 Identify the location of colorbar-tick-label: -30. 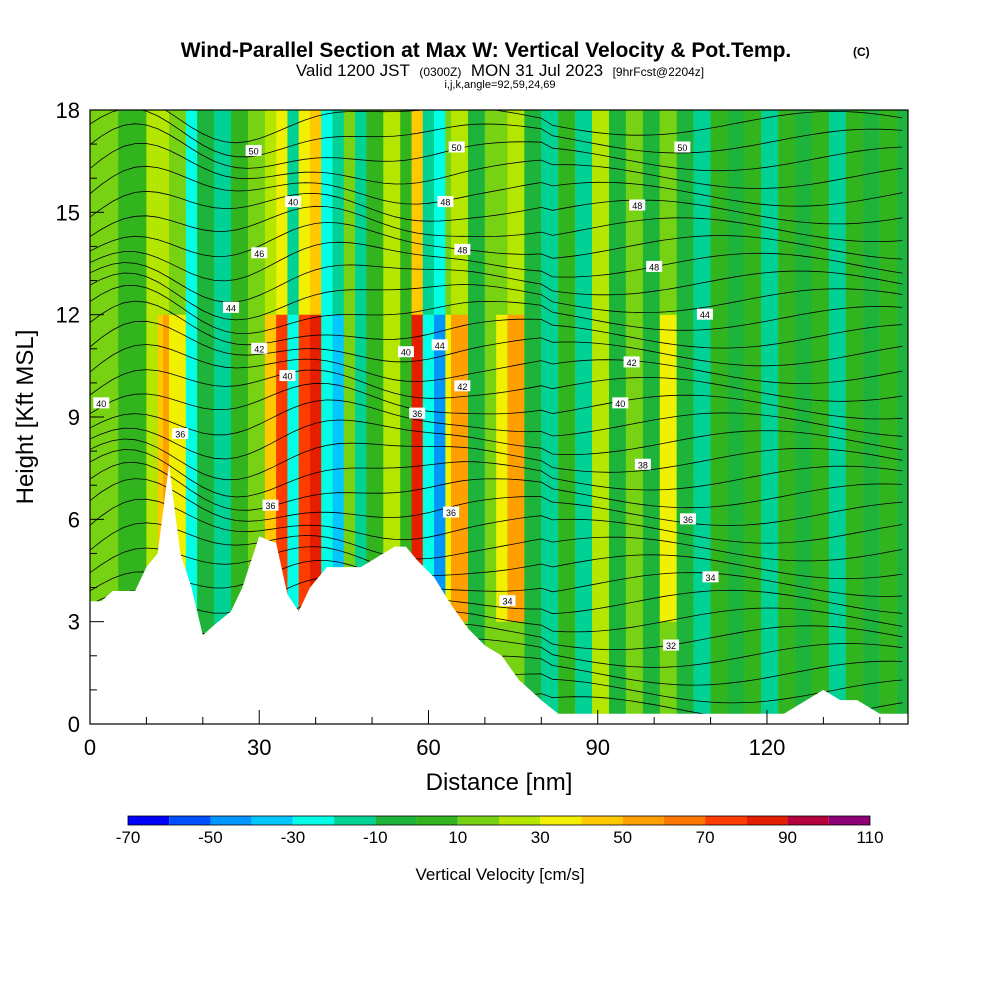
(293, 837).